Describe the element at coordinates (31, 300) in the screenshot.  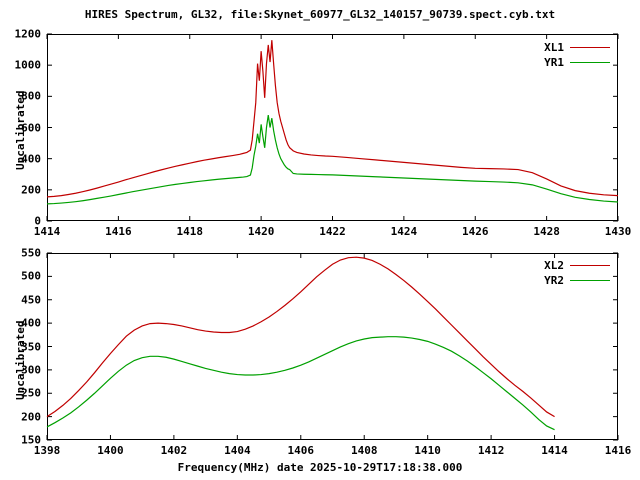
I see `y-tick-label: 450` at that location.